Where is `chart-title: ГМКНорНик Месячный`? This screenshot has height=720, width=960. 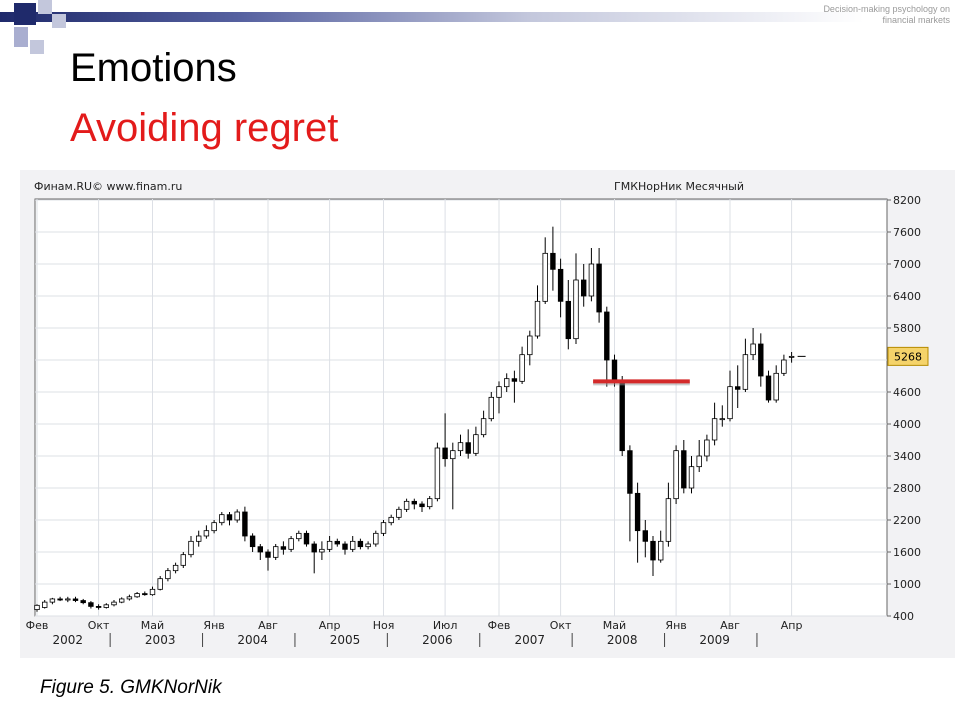
chart-title: ГМКНорНик Месячный is located at coordinates (679, 186).